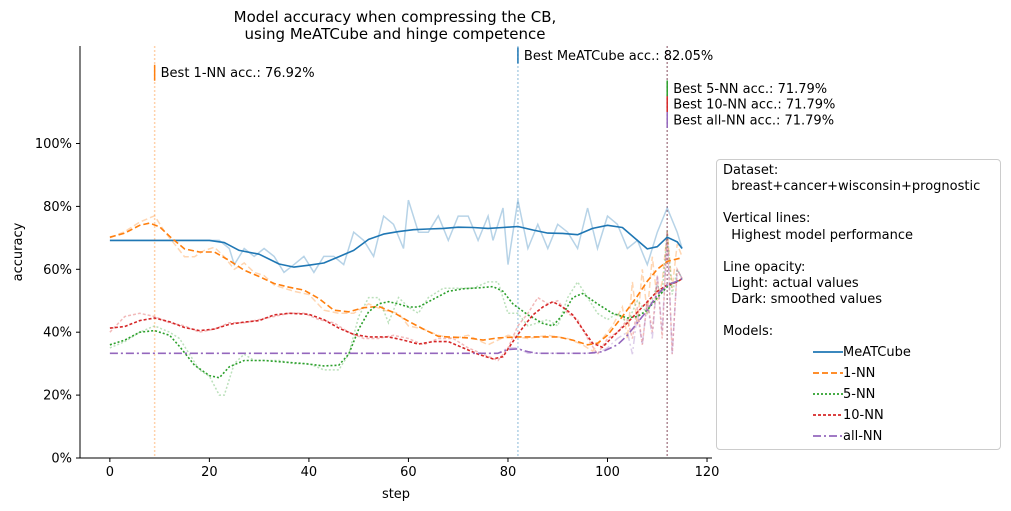 The image size is (1011, 511). Describe the element at coordinates (818, 235) in the screenshot. I see `legend-vlines-desc: Highest model performance` at that location.